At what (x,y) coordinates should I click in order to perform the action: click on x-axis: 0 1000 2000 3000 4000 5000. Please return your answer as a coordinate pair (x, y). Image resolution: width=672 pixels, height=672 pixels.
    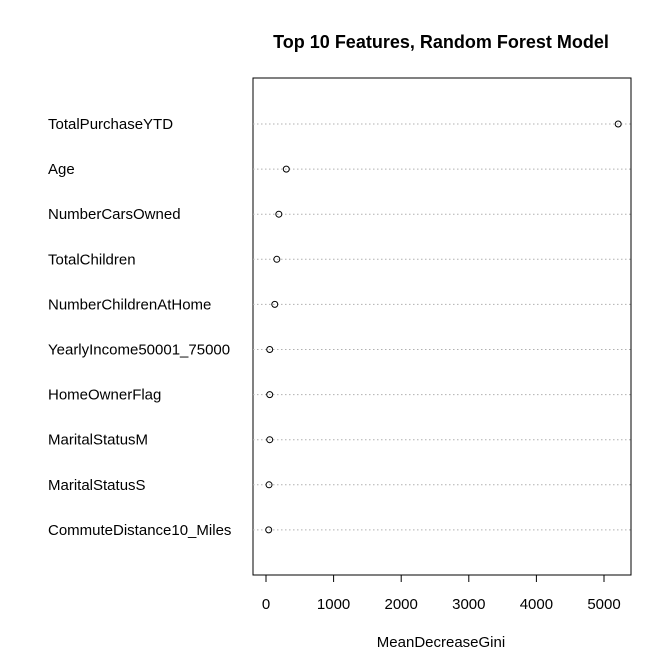
    Looking at the image, I should click on (441, 593).